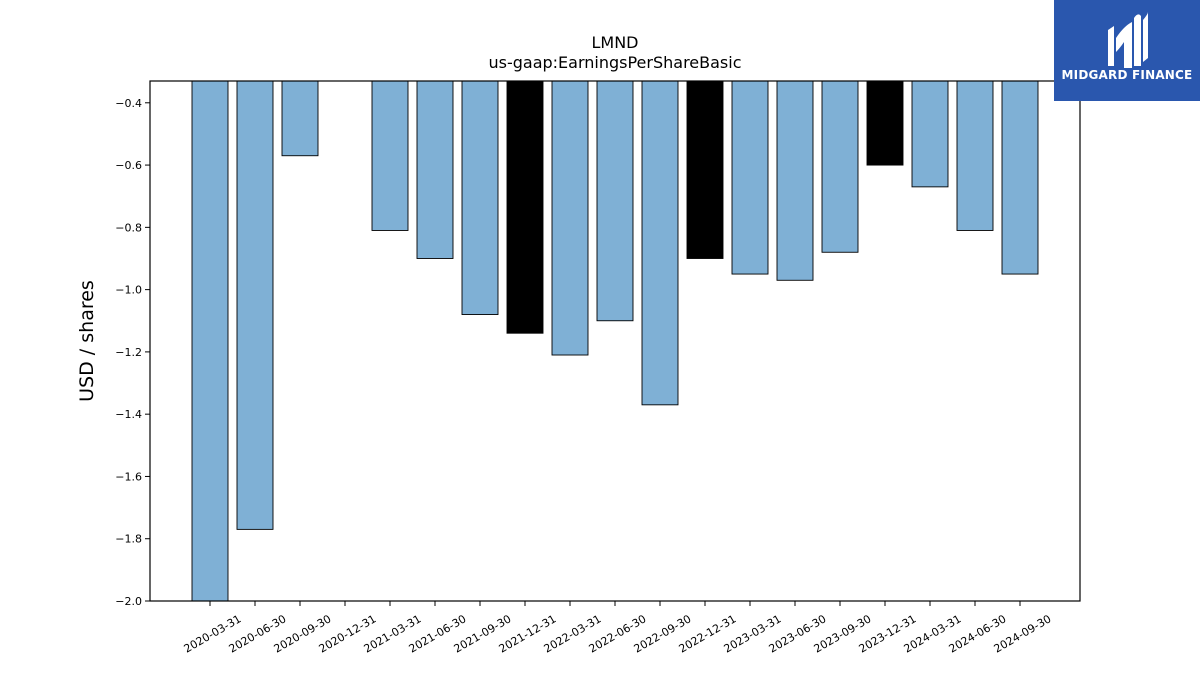 The image size is (1200, 675). I want to click on brand-name: MIDGARD FINANCE, so click(1127, 75).